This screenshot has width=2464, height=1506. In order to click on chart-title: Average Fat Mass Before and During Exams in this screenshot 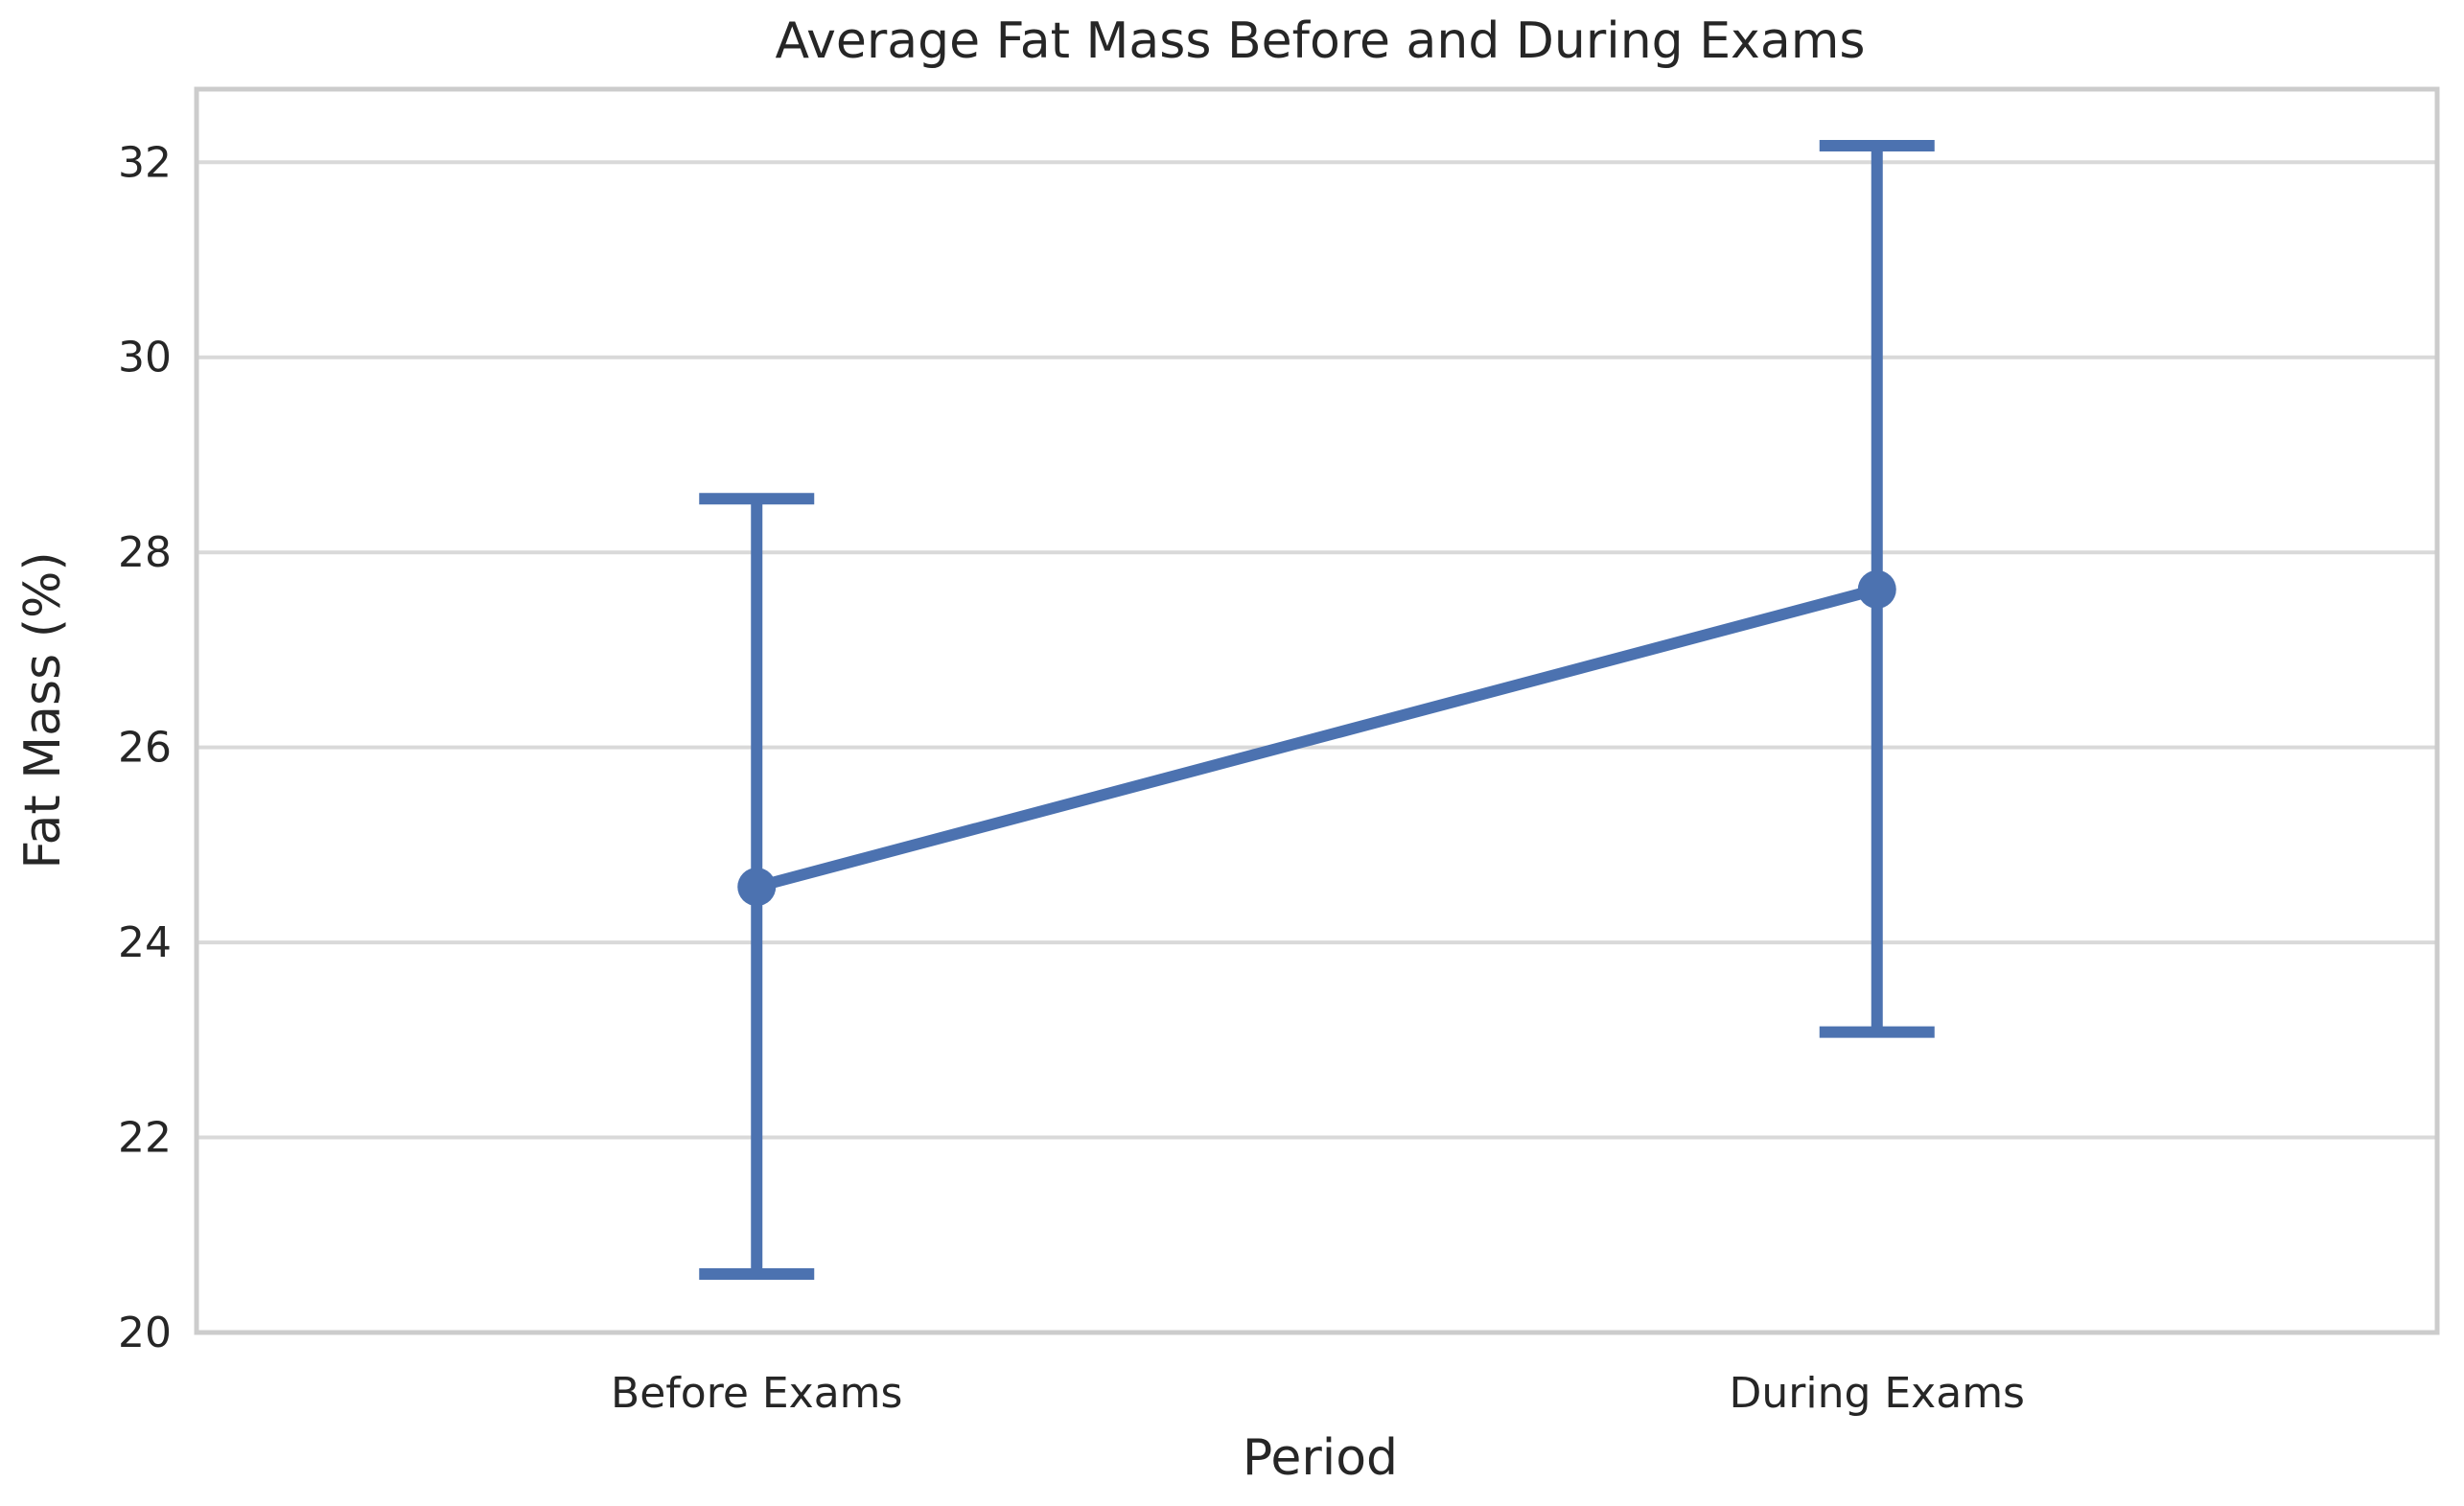, I will do `click(1321, 41)`.